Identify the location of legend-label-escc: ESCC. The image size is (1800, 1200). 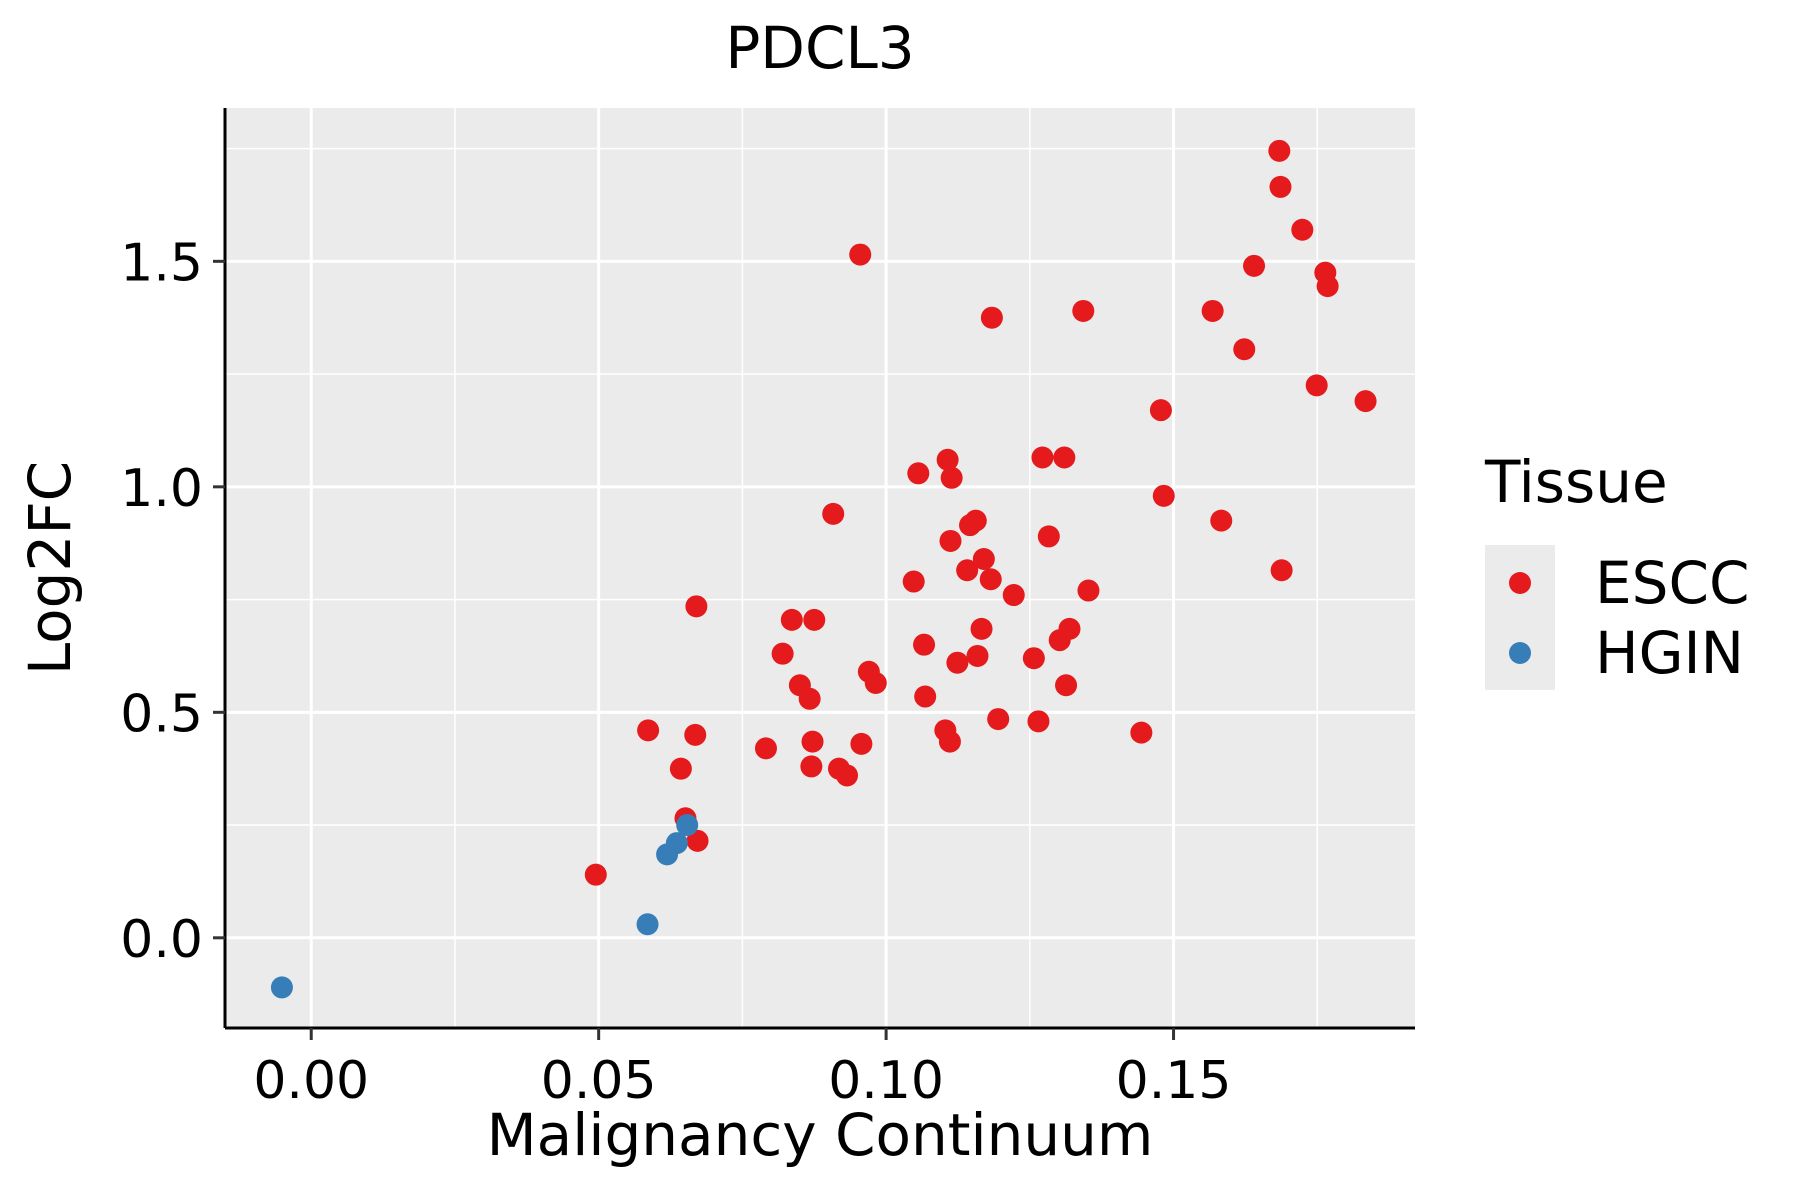
(1672, 583).